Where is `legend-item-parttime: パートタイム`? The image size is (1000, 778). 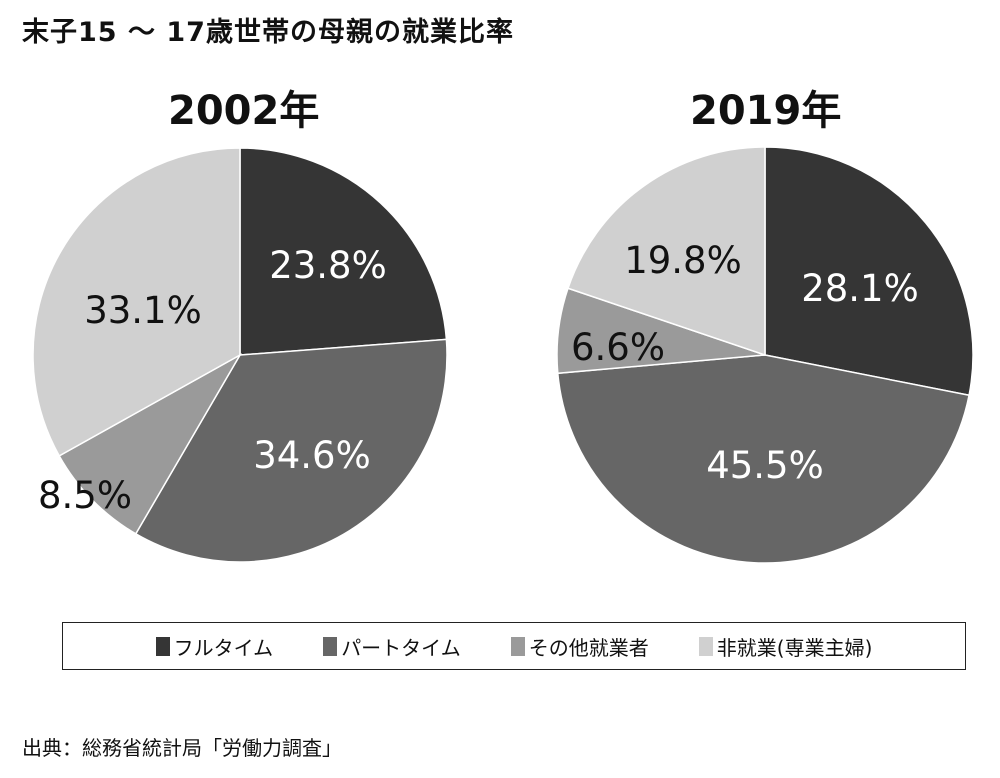 legend-item-parttime: パートタイム is located at coordinates (392, 646).